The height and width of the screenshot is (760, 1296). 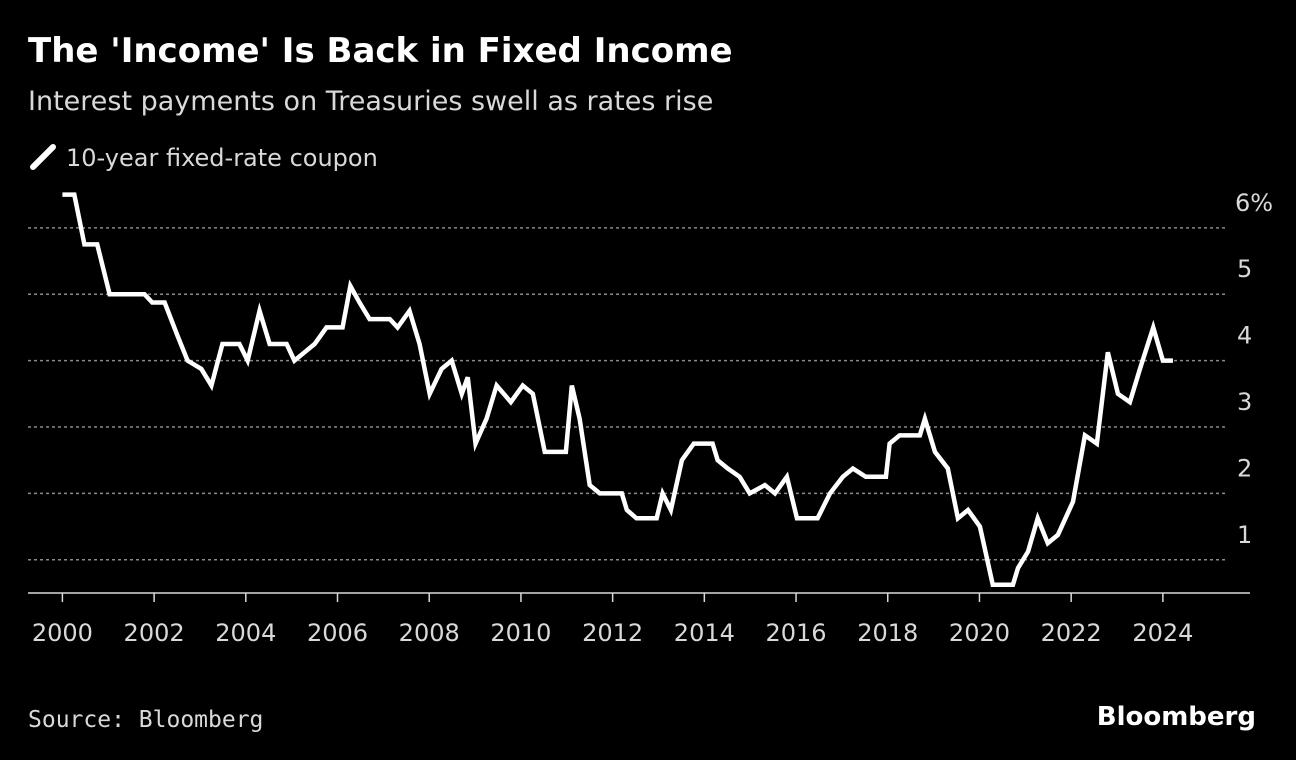 I want to click on x-tick-label: 2012, so click(x=612, y=633).